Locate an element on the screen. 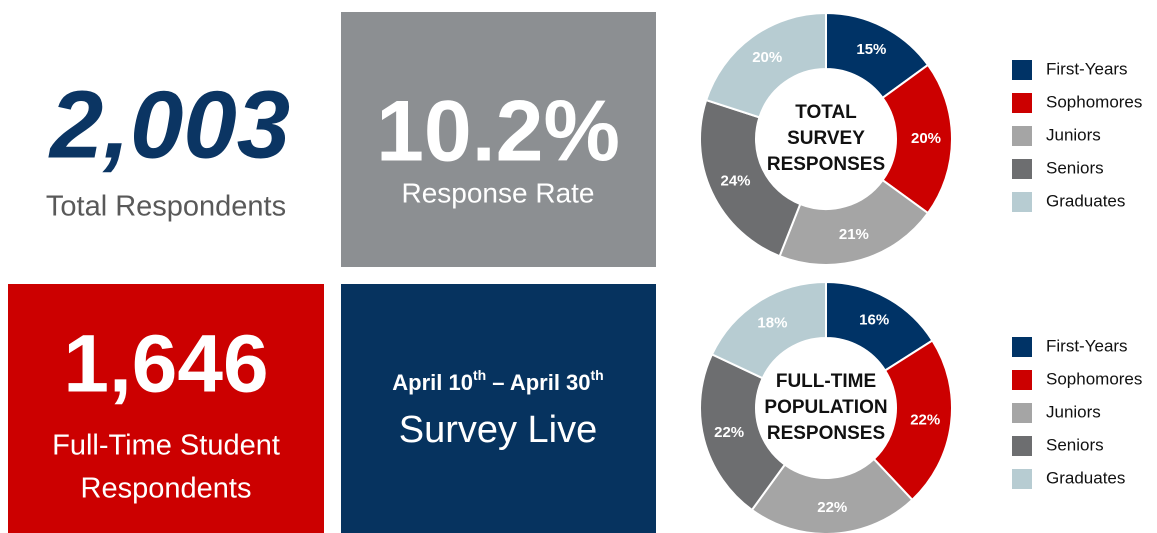 The width and height of the screenshot is (1157, 533). fulltime-label: Full-Time Student is located at coordinates (166, 446).